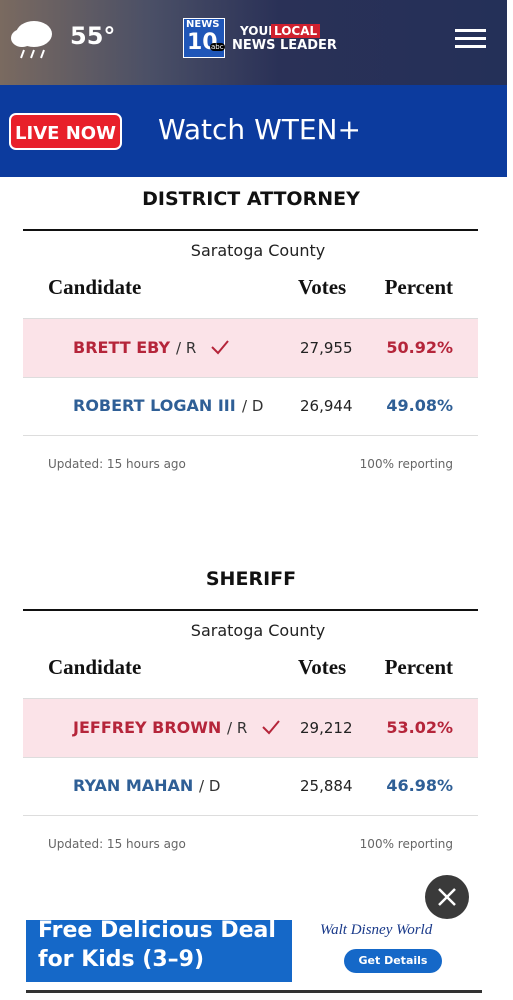 The image size is (513, 1000). I want to click on menu-button, so click(471, 39).